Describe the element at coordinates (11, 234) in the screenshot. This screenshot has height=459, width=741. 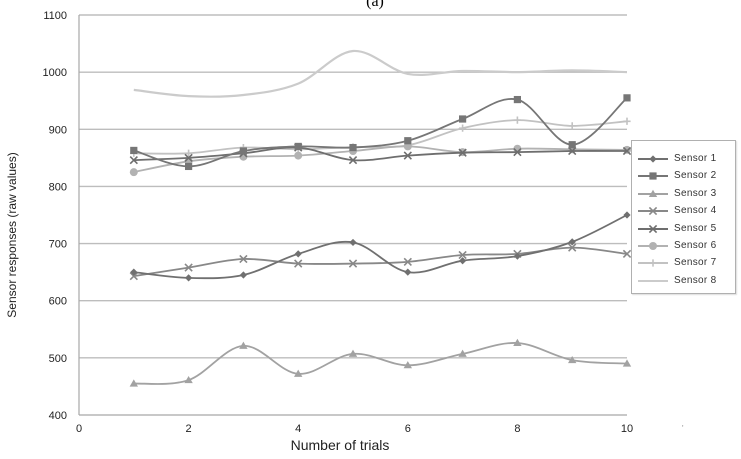
I see `y-axis-title-box: Sensor responses (raw values)` at that location.